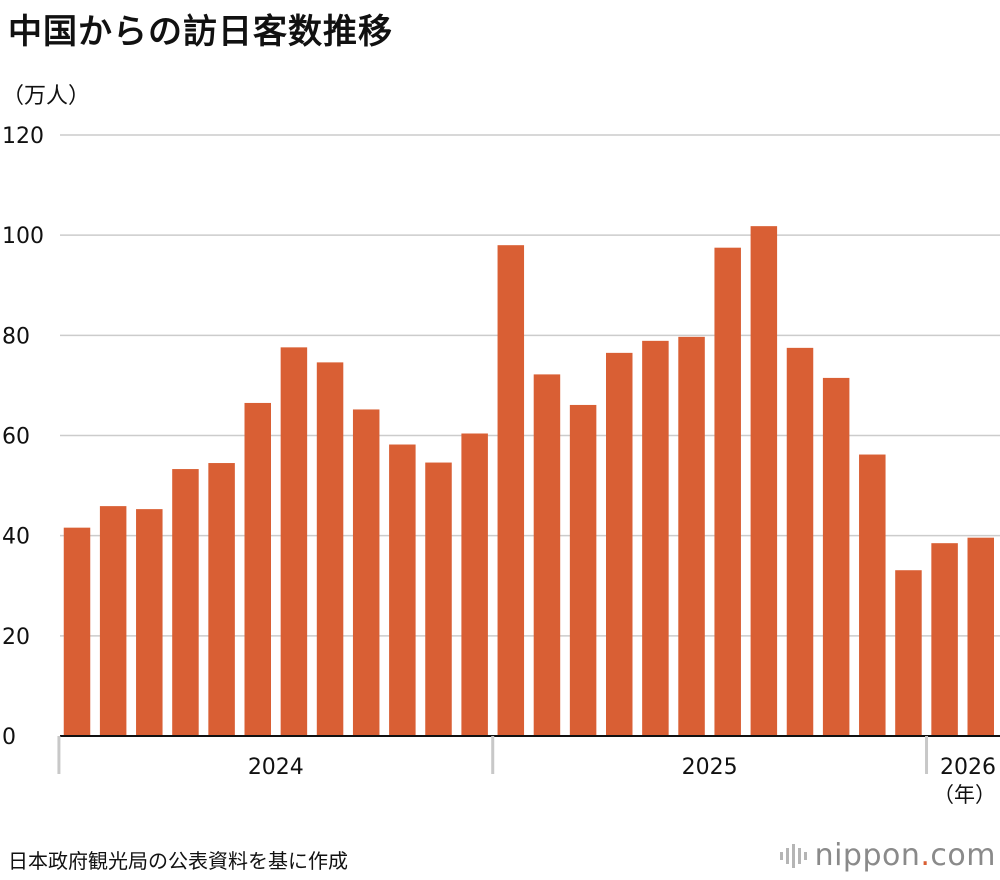 The image size is (1000, 880). I want to click on y-tick-label: 100, so click(23, 236).